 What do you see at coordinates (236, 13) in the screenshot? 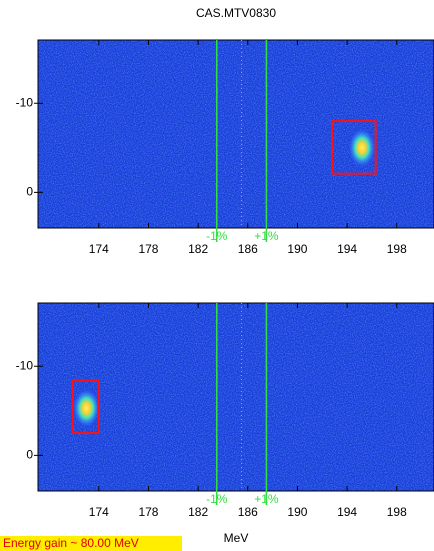
I see `chart-title: CAS.MTV0830` at bounding box center [236, 13].